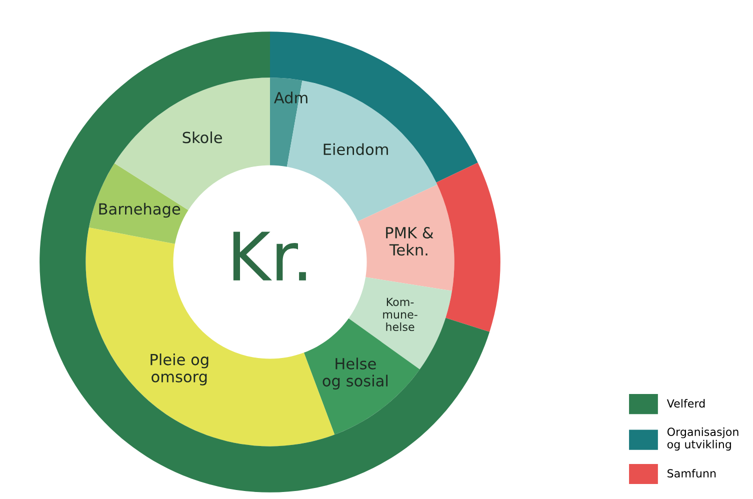  Describe the element at coordinates (355, 374) in the screenshot. I see `slice-label: Helse og sosial` at that location.